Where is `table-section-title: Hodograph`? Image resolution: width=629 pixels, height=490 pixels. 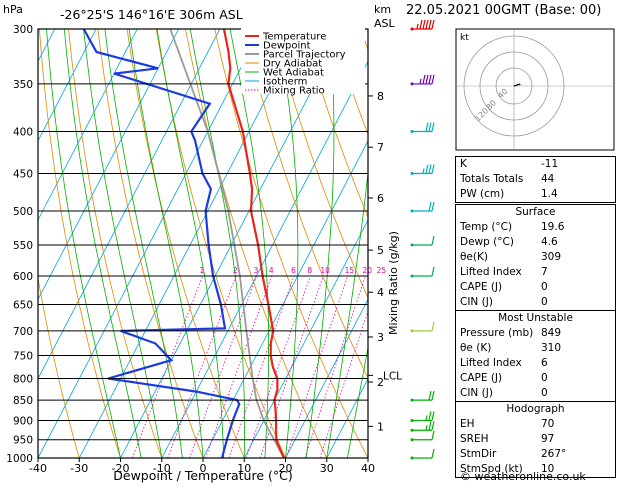 table-section-title: Hodograph is located at coordinates (535, 409).